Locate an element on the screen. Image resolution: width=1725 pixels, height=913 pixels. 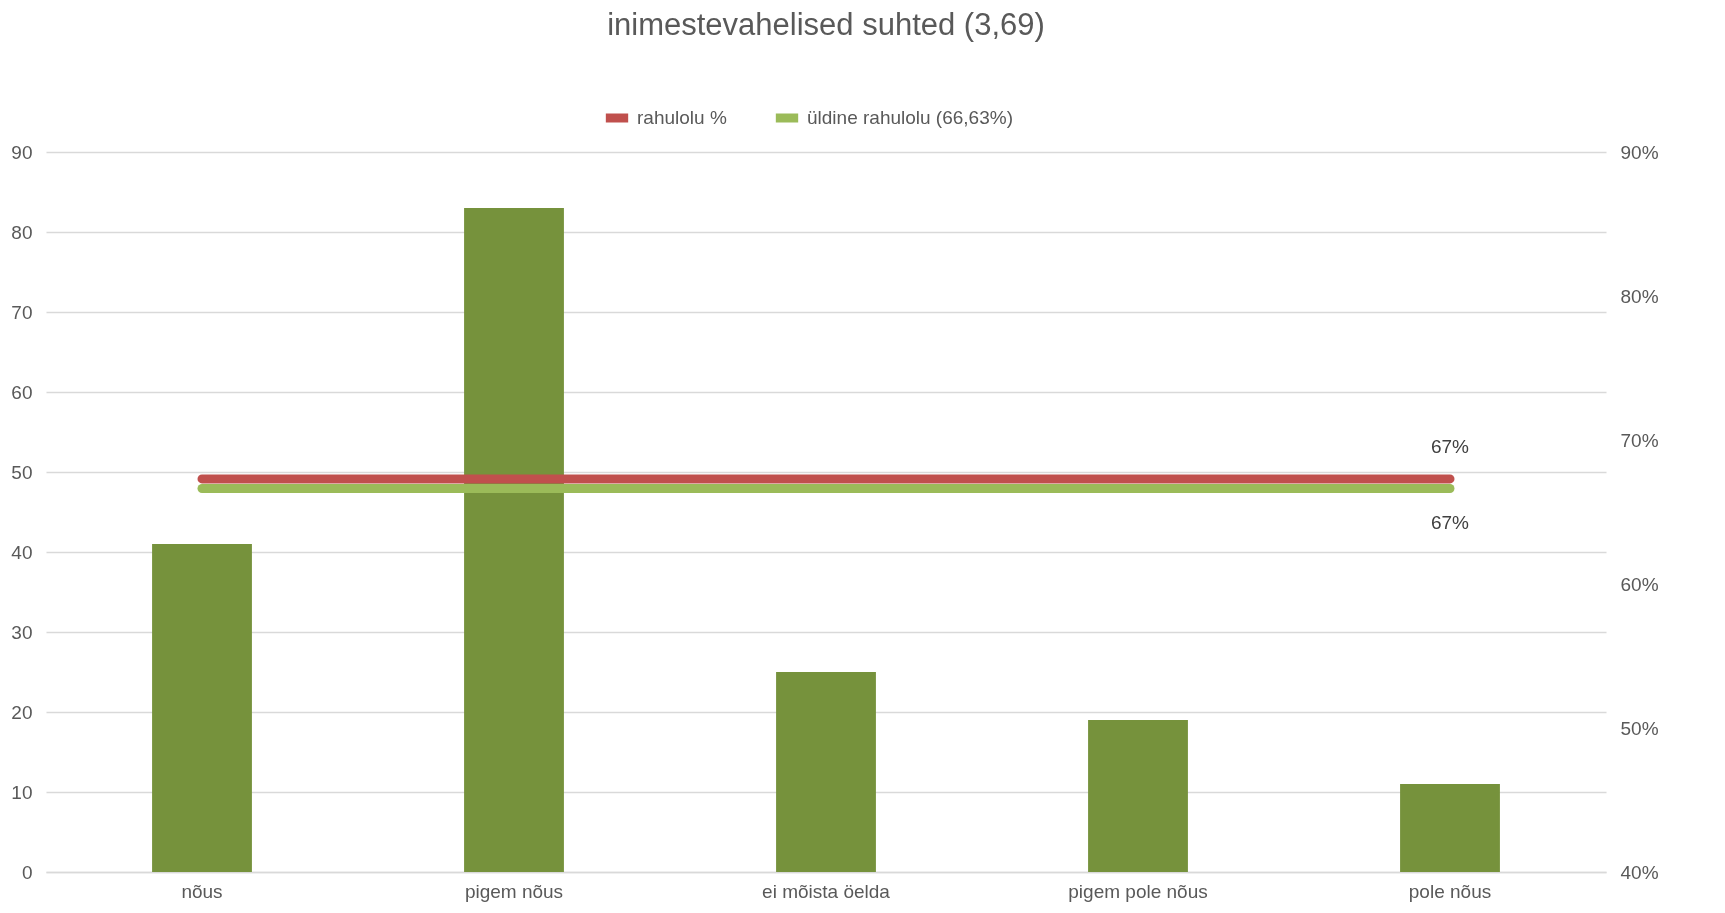
y-tick-label: 60 is located at coordinates (22, 392).